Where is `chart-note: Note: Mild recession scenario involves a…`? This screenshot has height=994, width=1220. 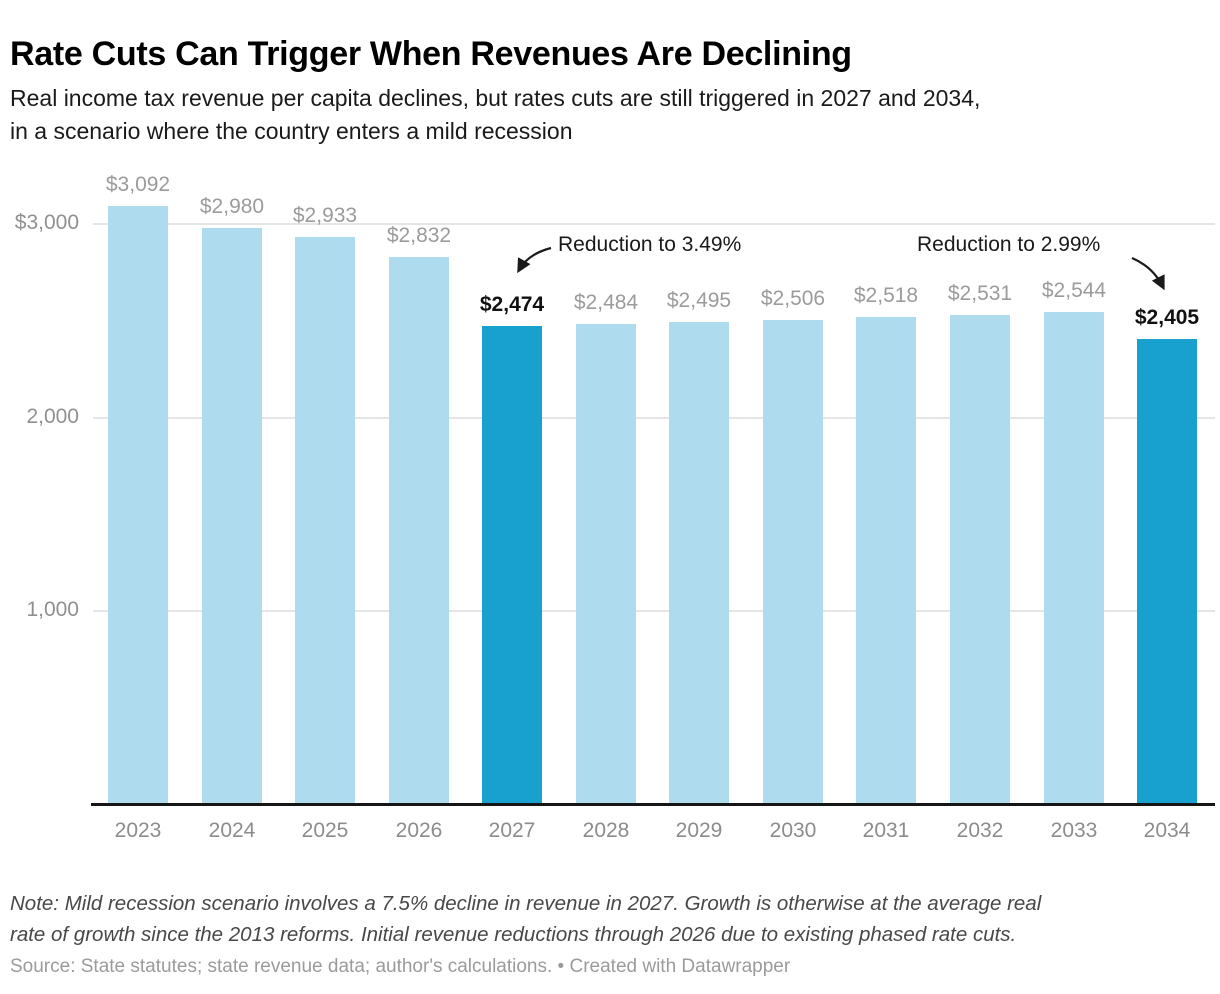 chart-note: Note: Mild recession scenario involves a… is located at coordinates (612, 919).